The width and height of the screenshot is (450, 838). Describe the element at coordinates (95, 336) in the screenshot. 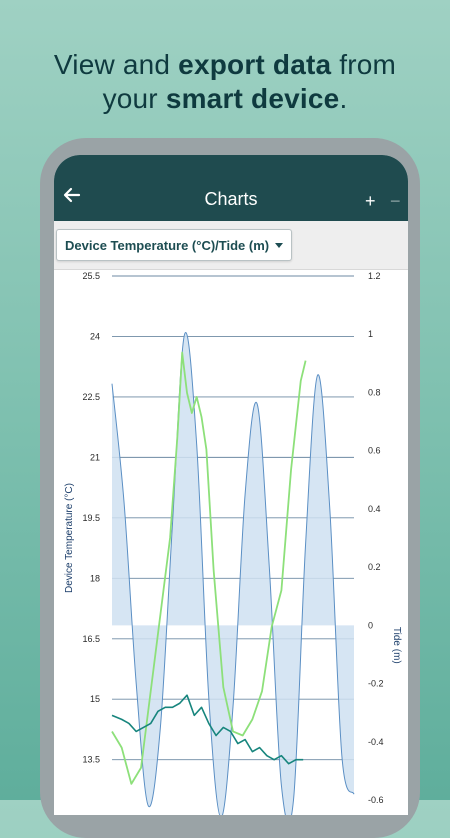

I see `y-tick-label: 24` at that location.